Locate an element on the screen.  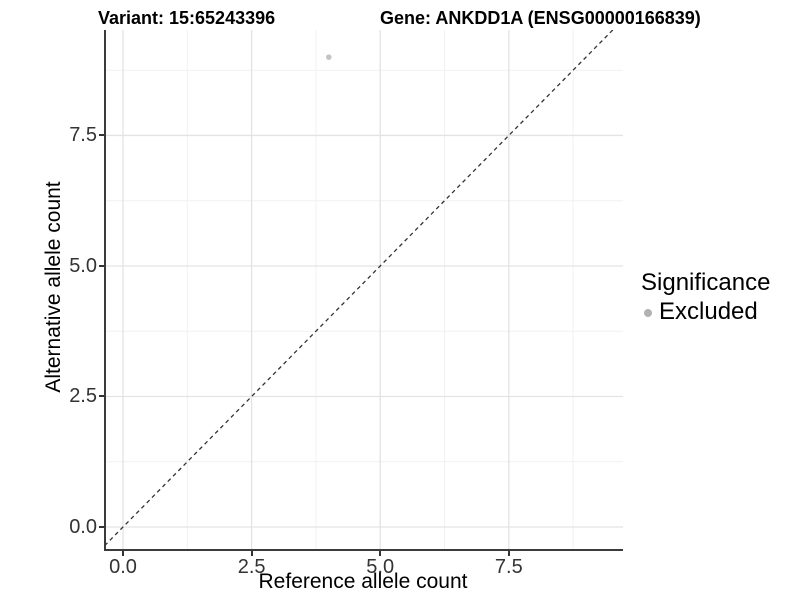
y-tick-label: 7.5 is located at coordinates (83, 135).